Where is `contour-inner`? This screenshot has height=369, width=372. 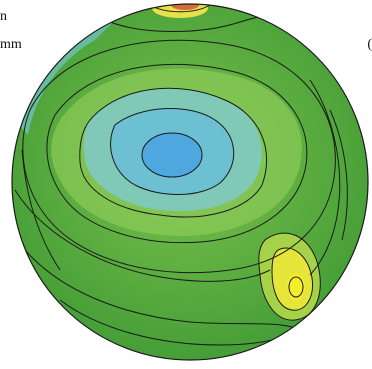
contour-inner is located at coordinates (172, 151).